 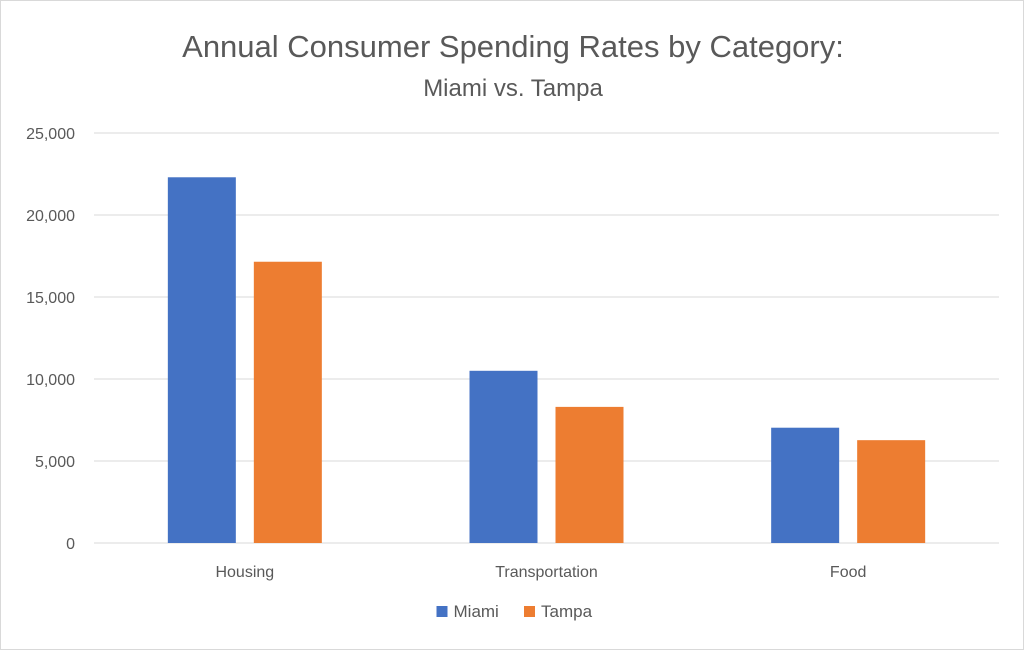 What do you see at coordinates (442, 611) in the screenshot?
I see `legend-swatch-miami` at bounding box center [442, 611].